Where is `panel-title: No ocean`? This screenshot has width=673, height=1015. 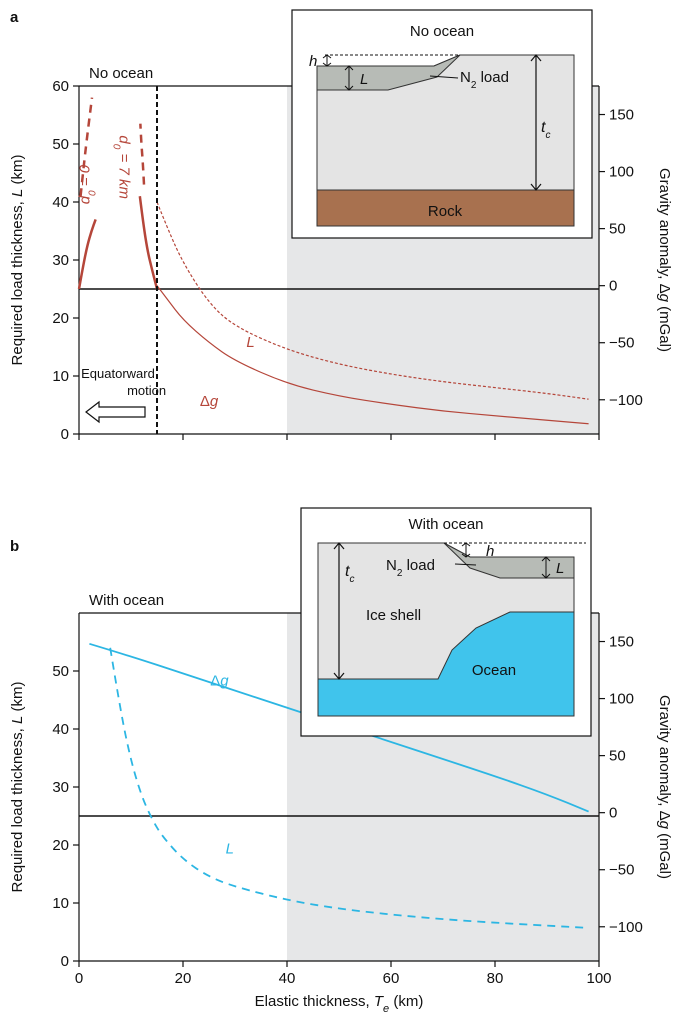
panel-title: No ocean is located at coordinates (121, 73).